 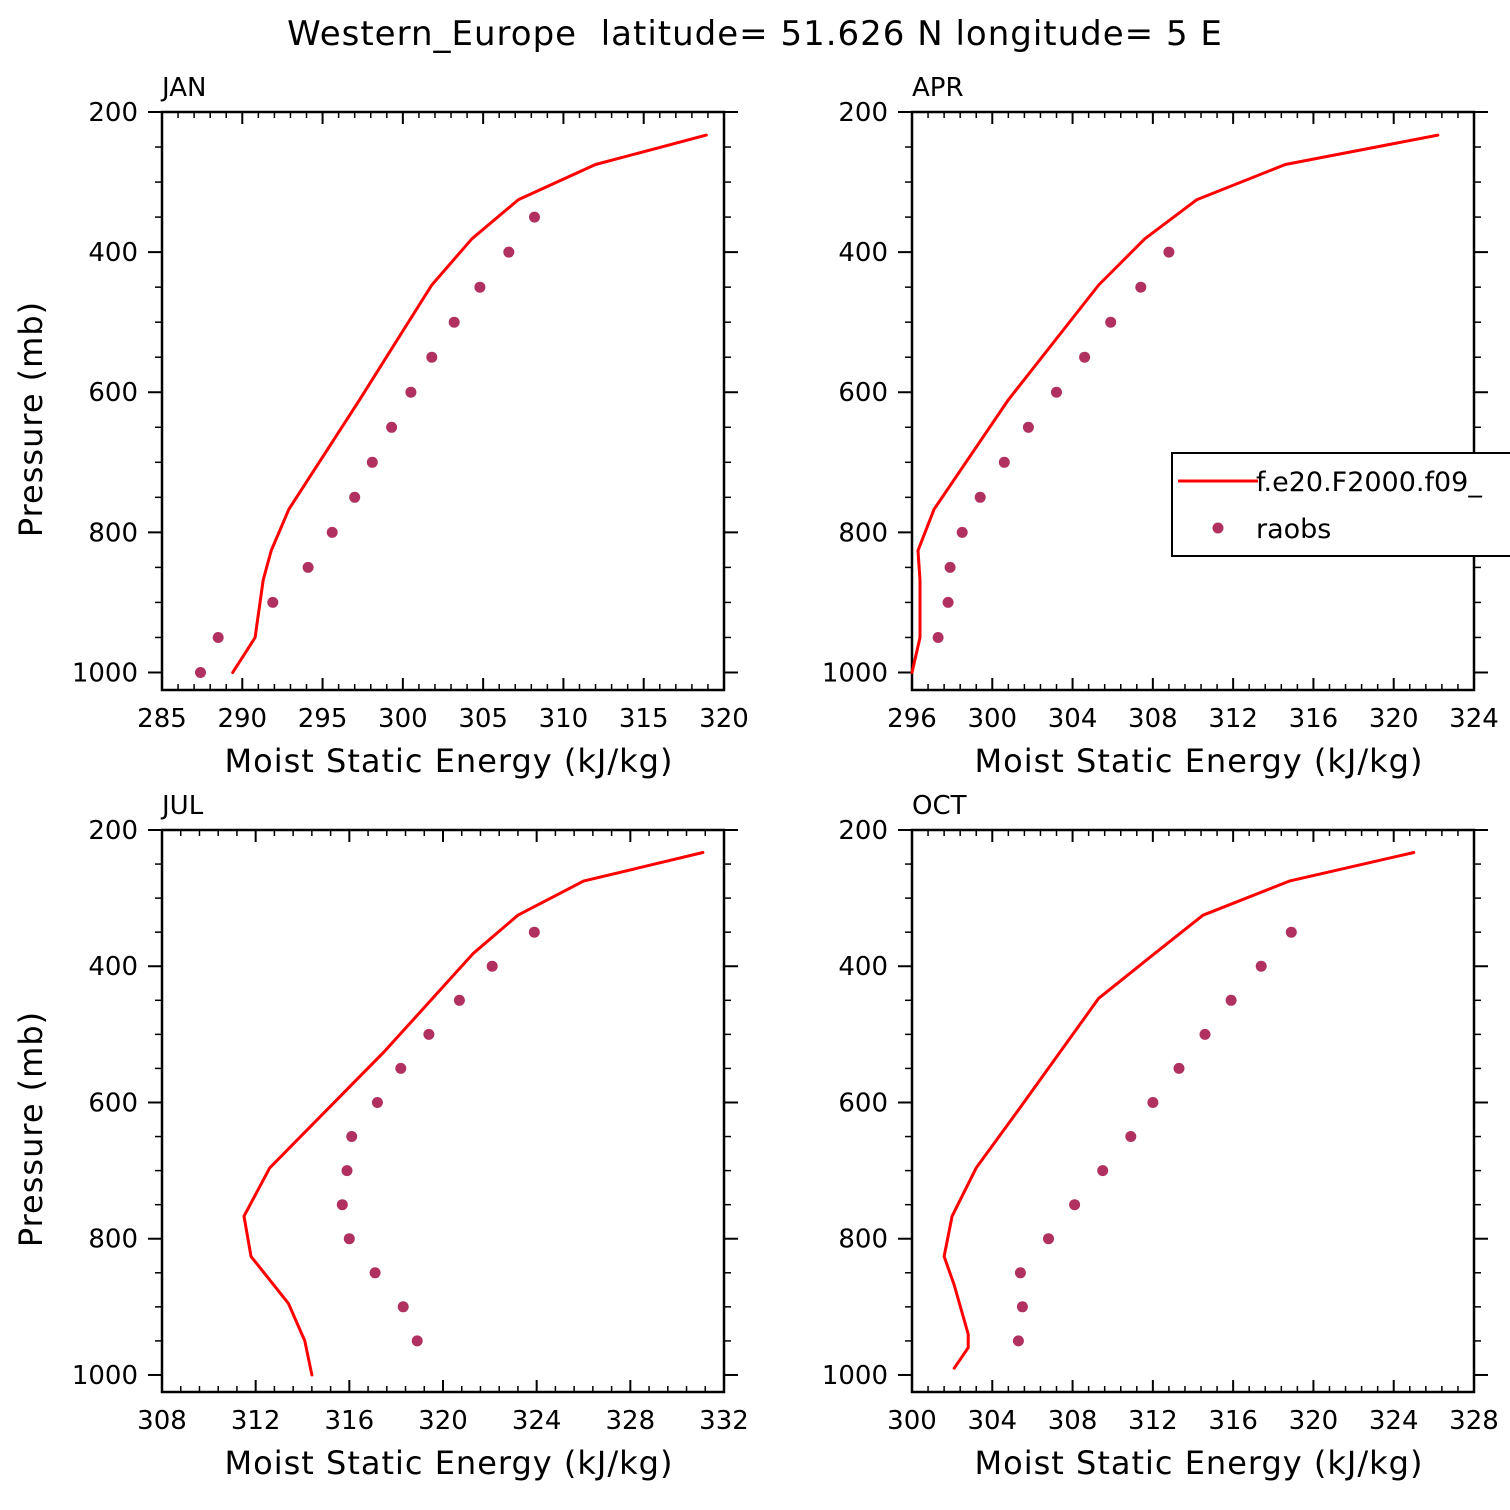 I want to click on x-tick-label: 305, so click(x=483, y=719).